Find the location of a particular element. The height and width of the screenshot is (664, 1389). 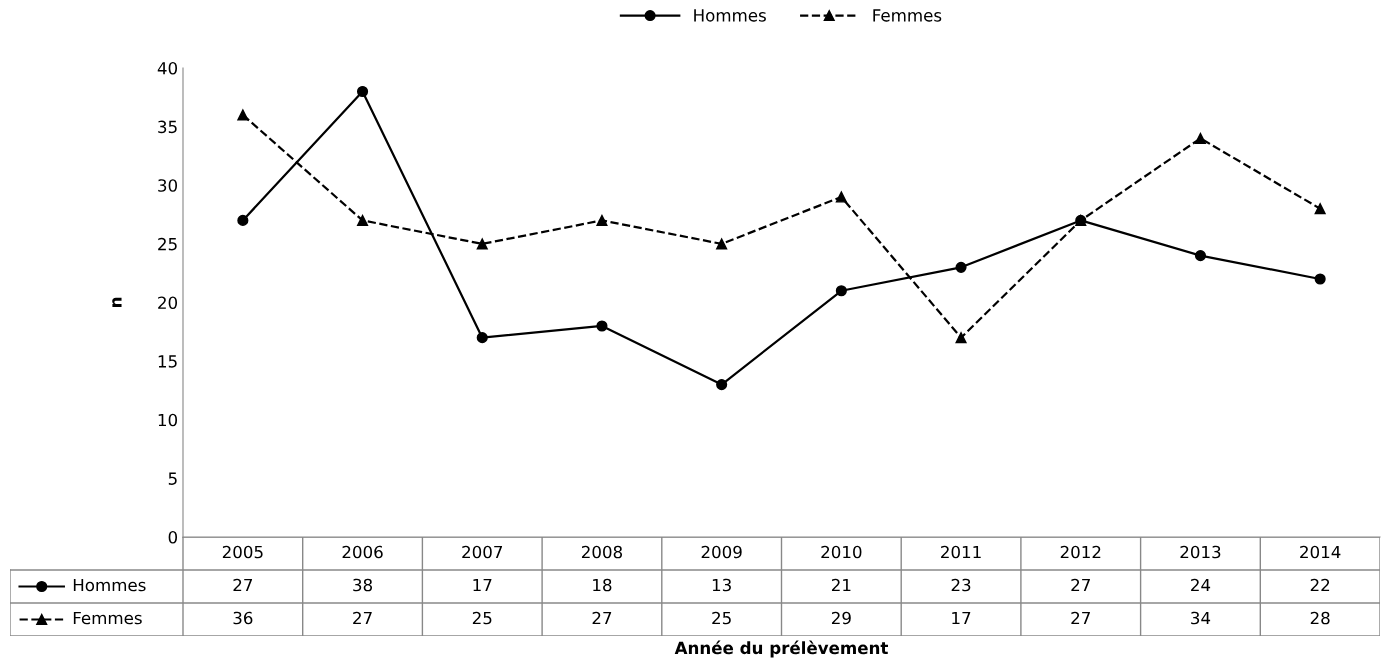

data-label: 23 is located at coordinates (961, 585).